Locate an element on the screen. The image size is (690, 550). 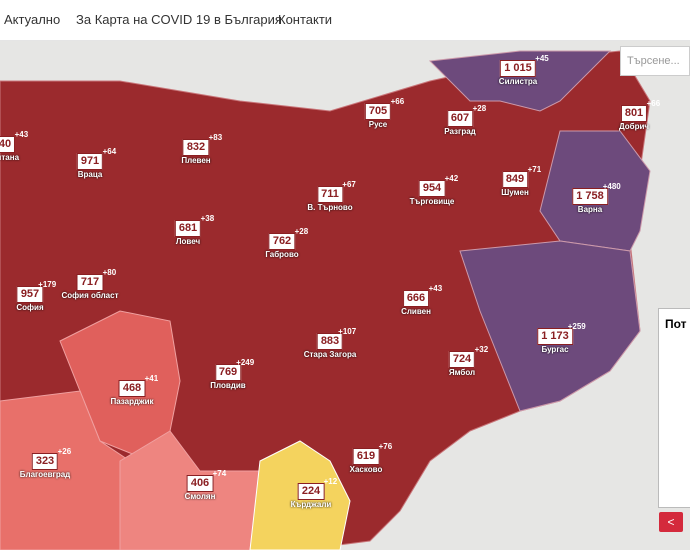
region-count: 769 +249 is located at coordinates (234, 369).